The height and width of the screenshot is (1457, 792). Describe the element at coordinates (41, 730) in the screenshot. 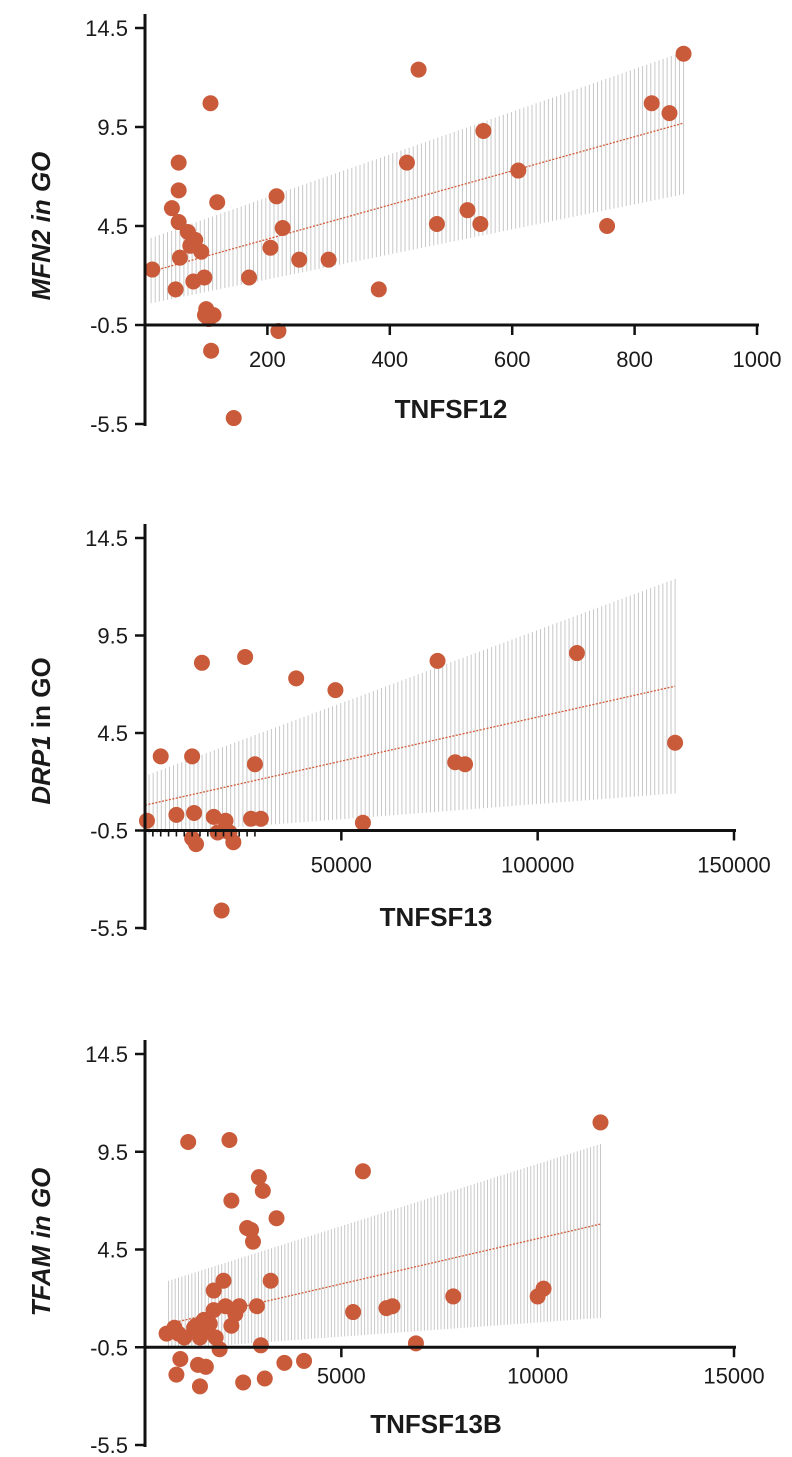

I see `y-axis-title: DRP1 in GO` at that location.